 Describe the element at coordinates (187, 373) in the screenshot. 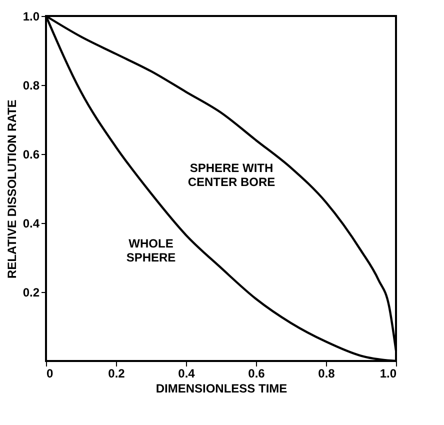

I see `x-tick-label: 0.4` at that location.